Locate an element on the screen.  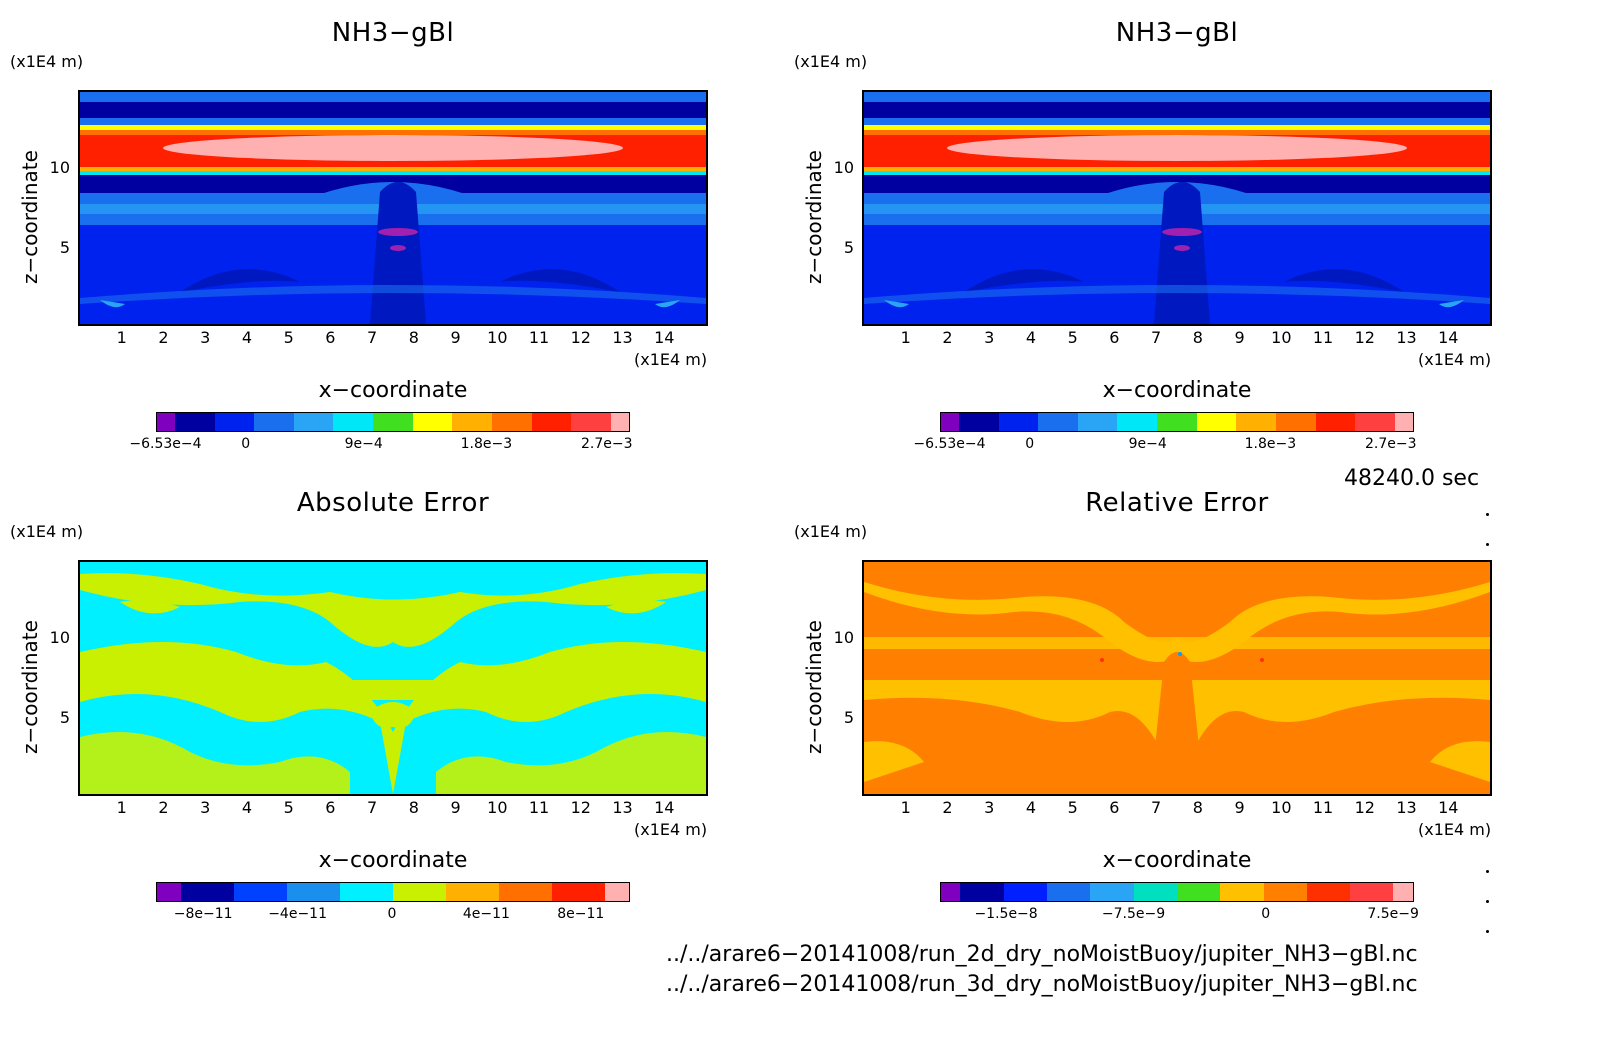
colorbar-tick-label: −7.5e−9 is located at coordinates (1133, 914).